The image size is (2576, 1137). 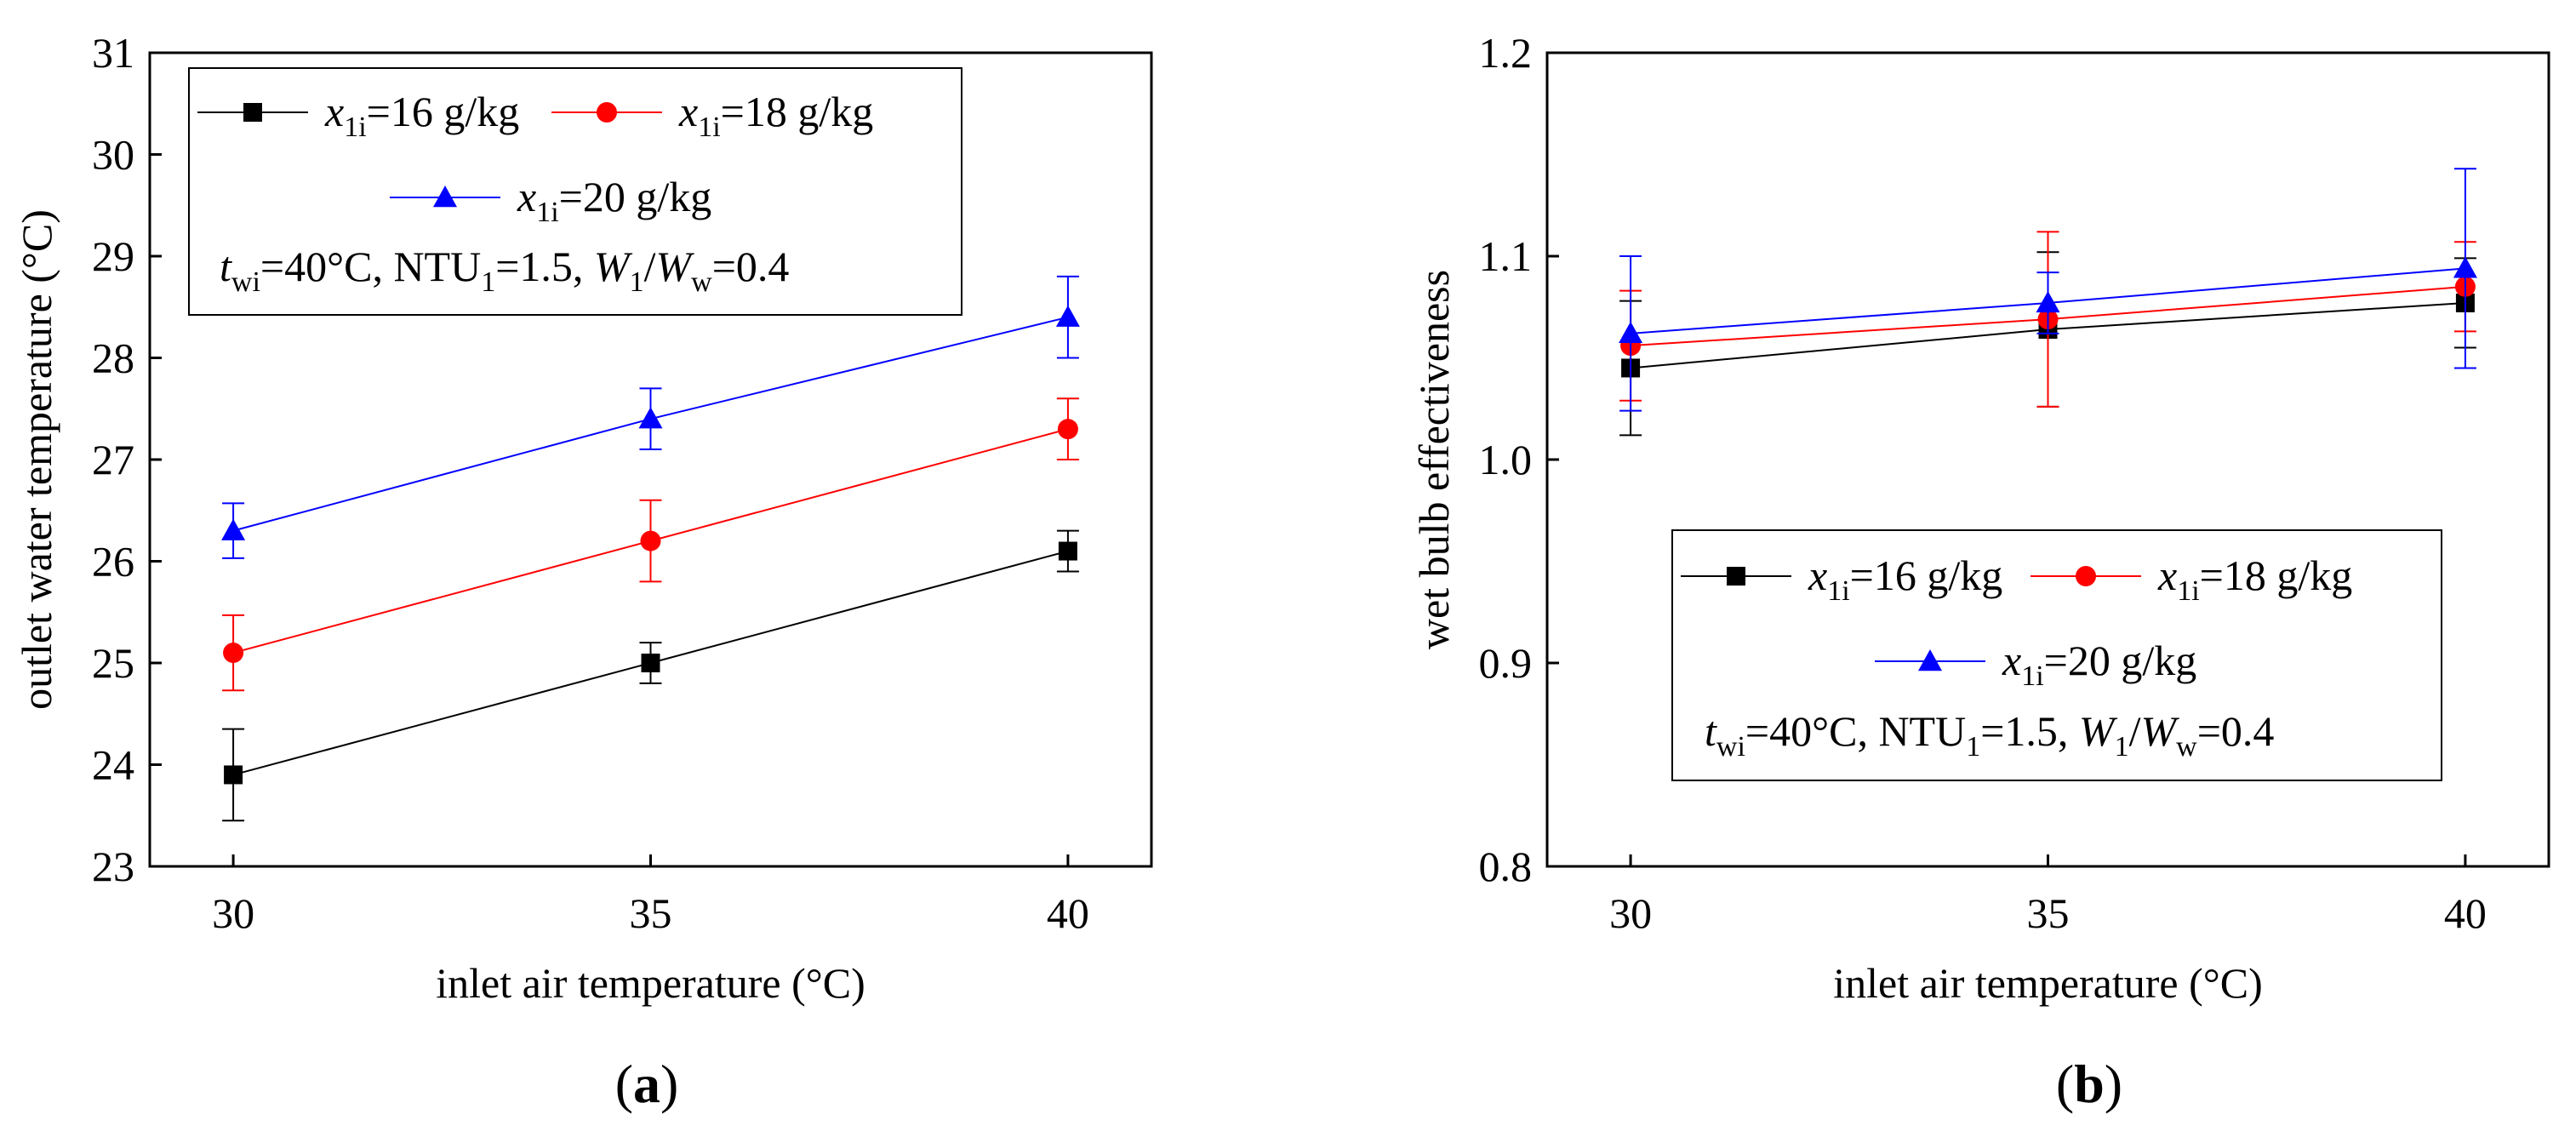 I want to click on y-tick-label: 30, so click(x=113, y=155).